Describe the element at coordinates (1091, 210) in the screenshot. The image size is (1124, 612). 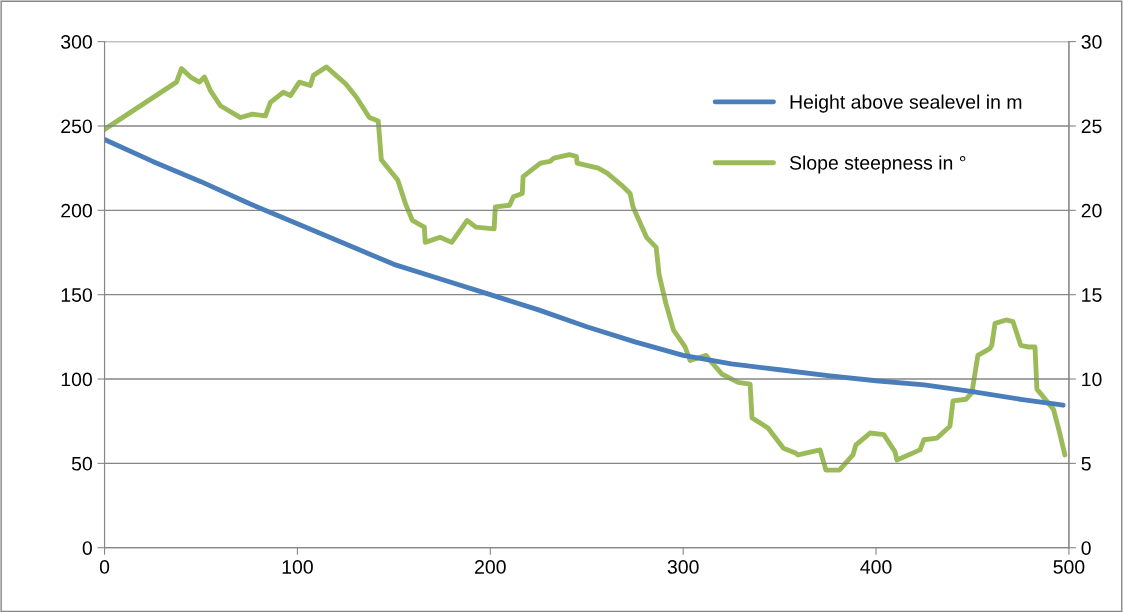
I see `y2-tick-label: 20` at that location.